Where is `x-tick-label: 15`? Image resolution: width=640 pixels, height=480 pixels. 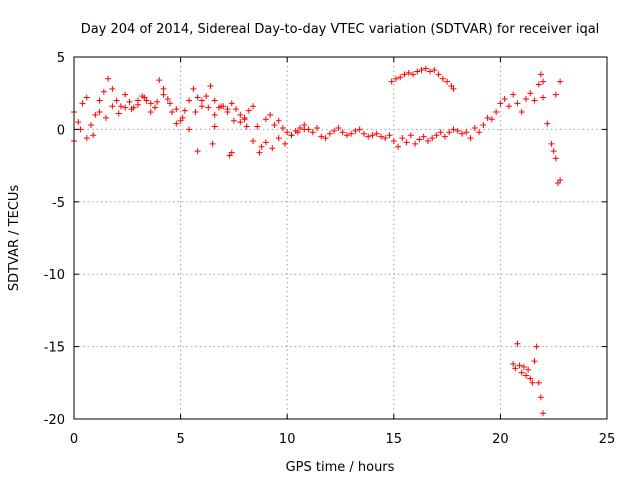 x-tick-label: 15 is located at coordinates (394, 439).